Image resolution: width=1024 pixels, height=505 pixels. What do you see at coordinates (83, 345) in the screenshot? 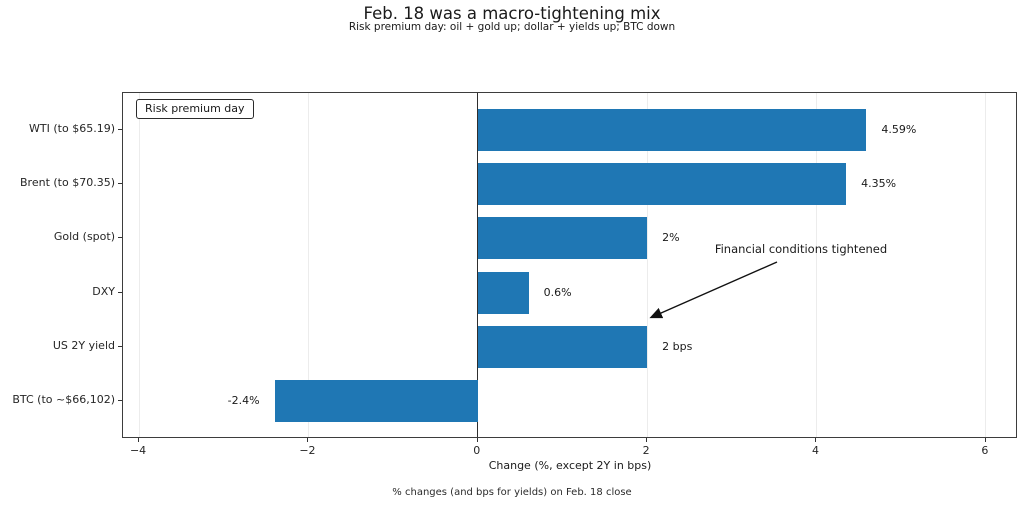
I see `y-tick-label: US 2Y yield` at bounding box center [83, 345].